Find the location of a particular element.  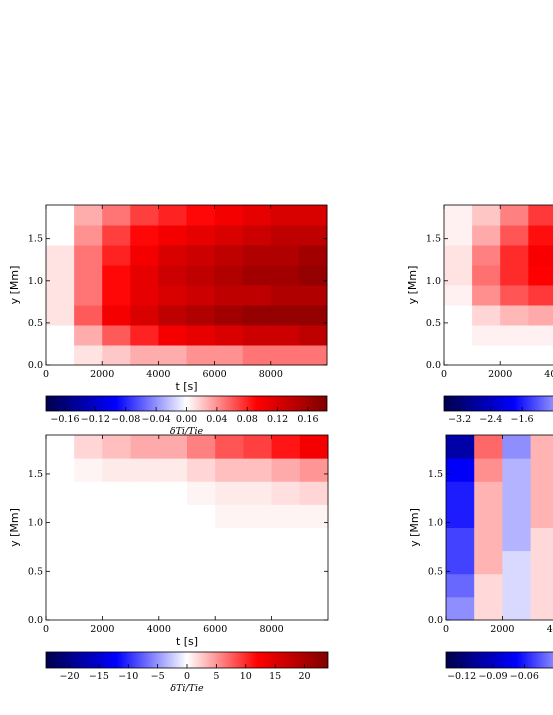

colorbar-tick-label: −0.08 is located at coordinates (125, 419).